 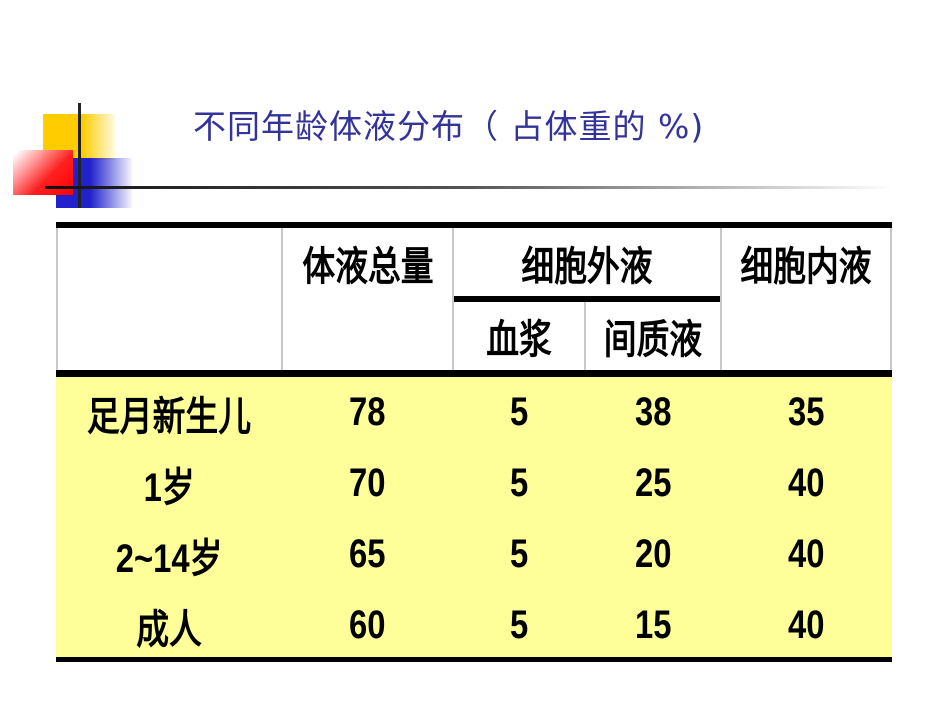 What do you see at coordinates (79, 155) in the screenshot?
I see `decor-vertical-line` at bounding box center [79, 155].